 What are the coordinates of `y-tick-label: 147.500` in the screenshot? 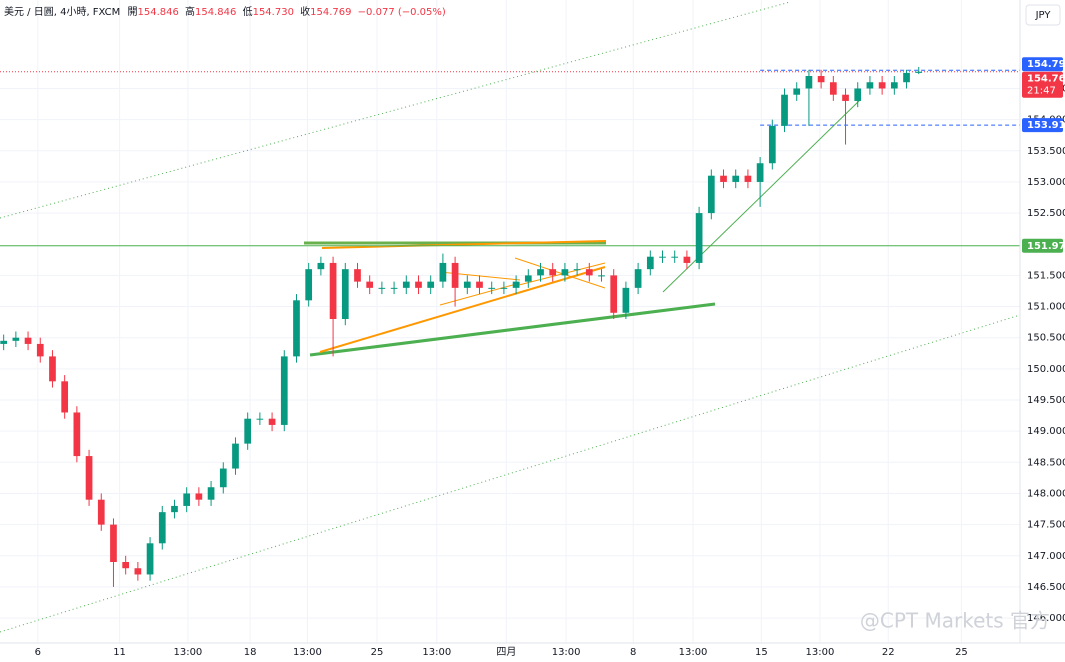 It's located at (1046, 525).